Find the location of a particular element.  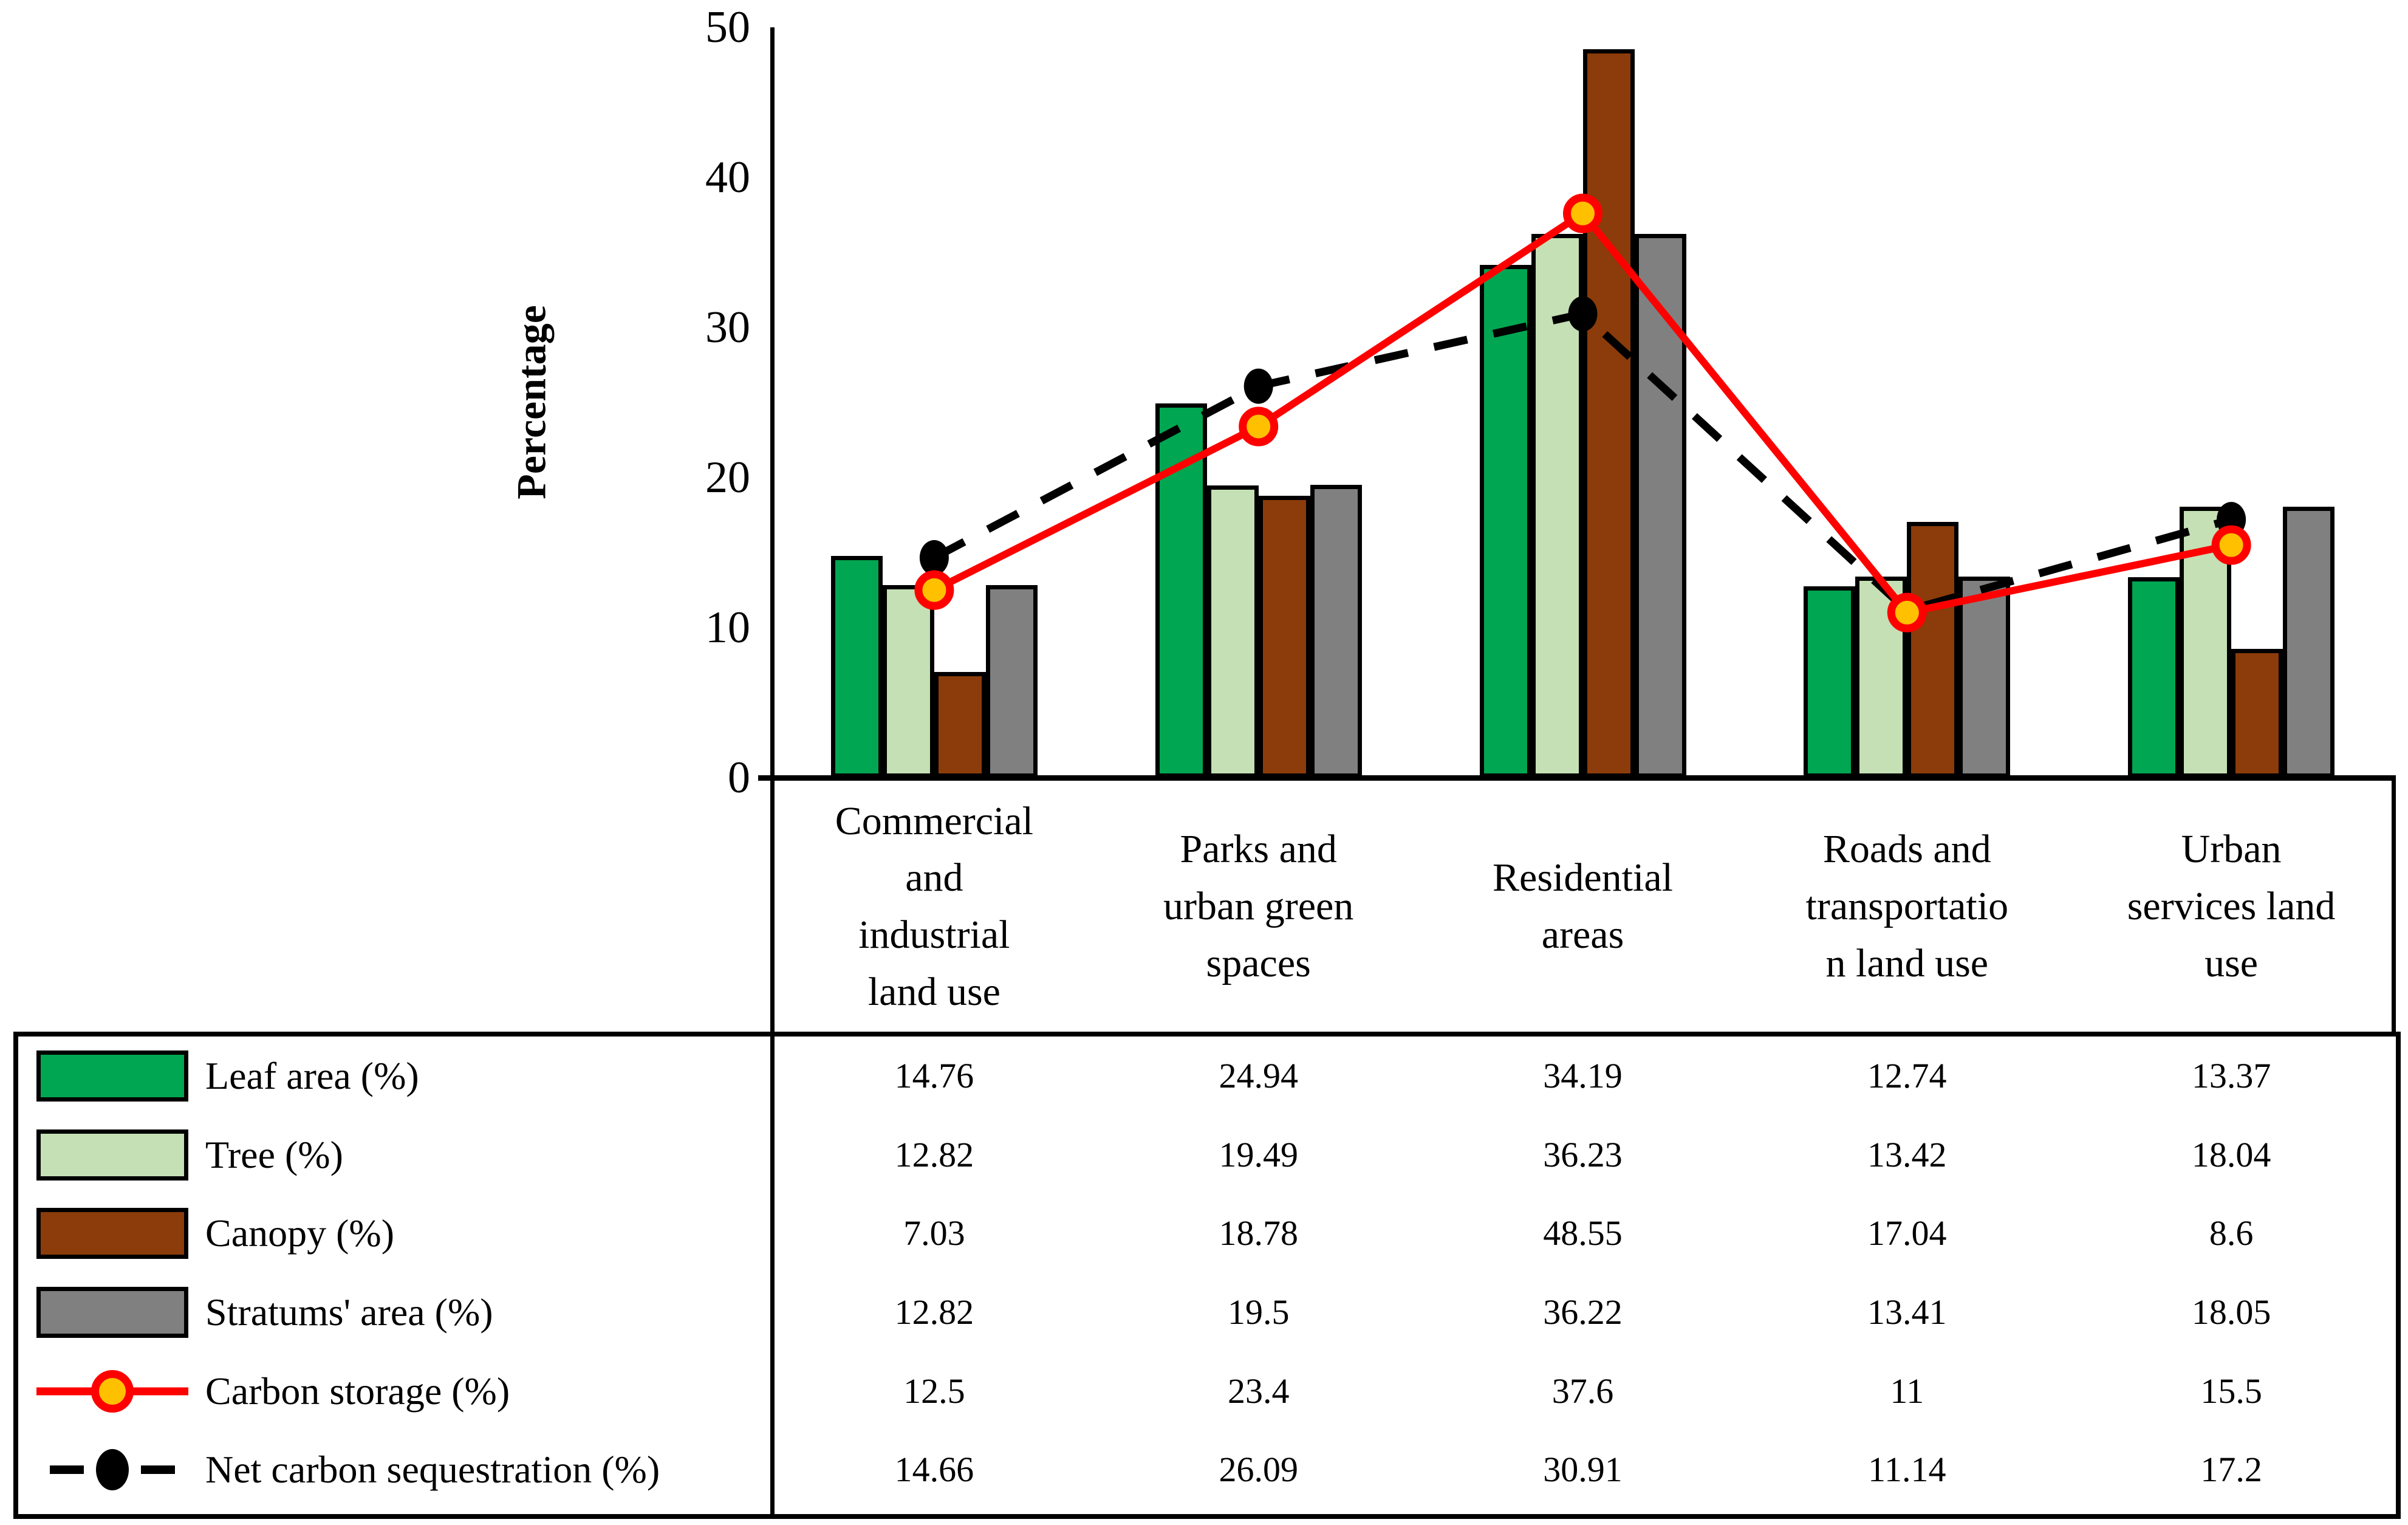

y-tick-label: 50 is located at coordinates (727, 27).